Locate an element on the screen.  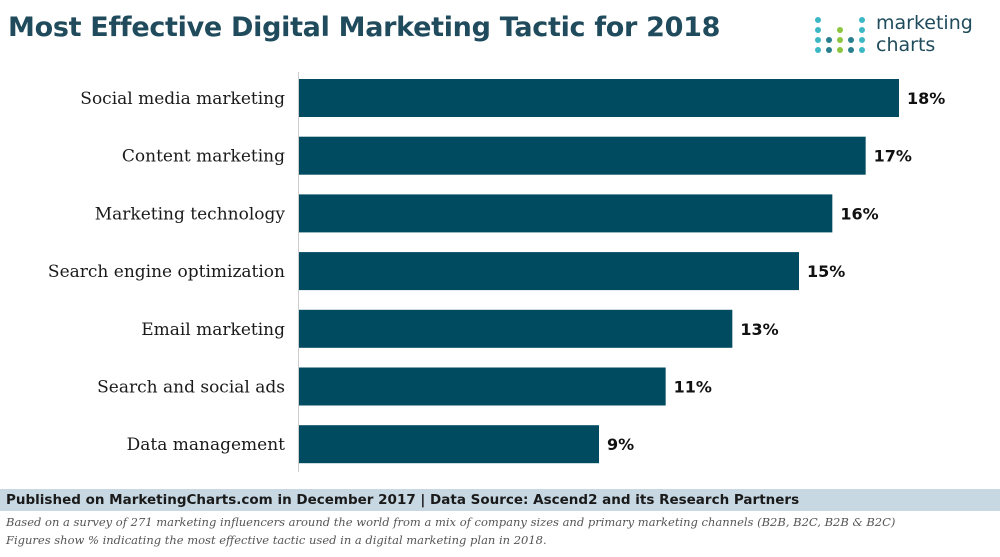
value-label: 9% is located at coordinates (620, 444).